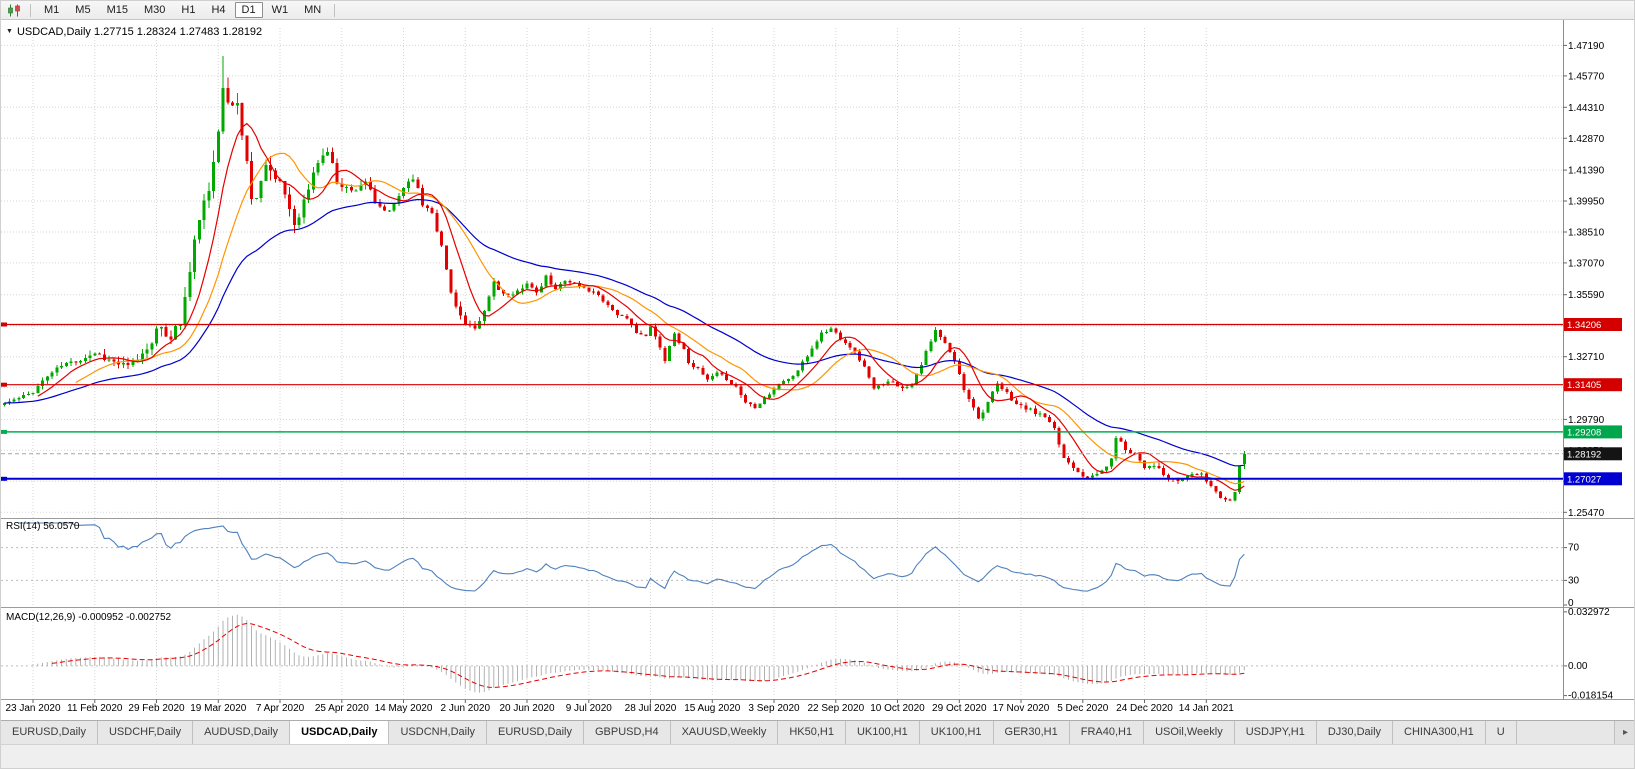 This screenshot has width=1635, height=769. Describe the element at coordinates (1144, 708) in the screenshot. I see `svg-text: 24 Dec 2020` at that location.